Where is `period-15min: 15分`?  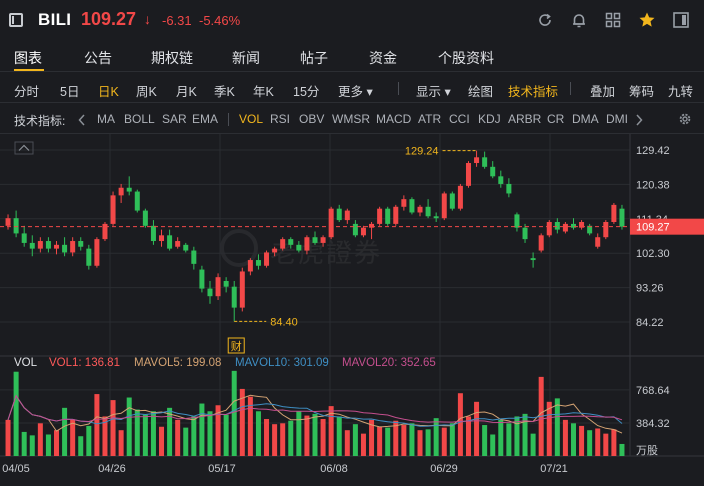 period-15min: 15分 is located at coordinates (306, 92).